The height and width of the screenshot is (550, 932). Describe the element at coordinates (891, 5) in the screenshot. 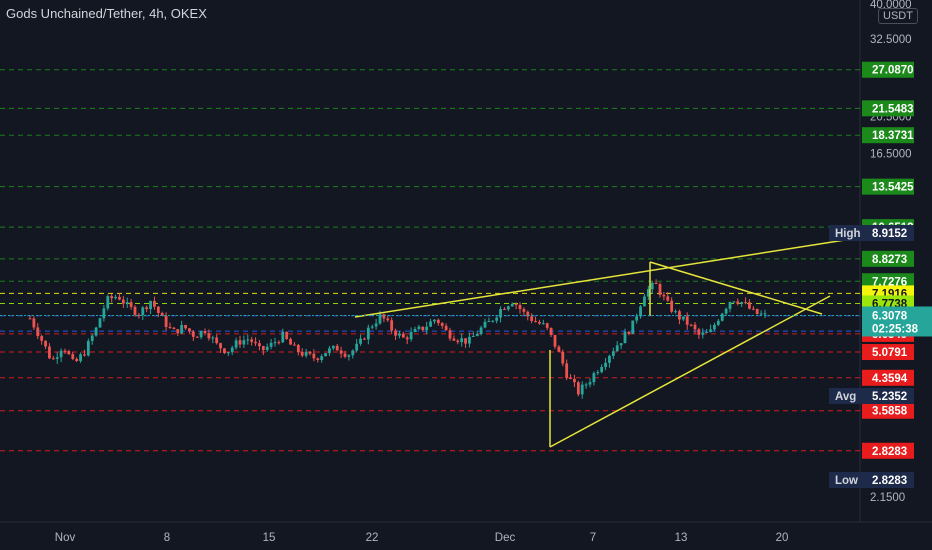

I see `y-tick-label: 40.0000` at that location.